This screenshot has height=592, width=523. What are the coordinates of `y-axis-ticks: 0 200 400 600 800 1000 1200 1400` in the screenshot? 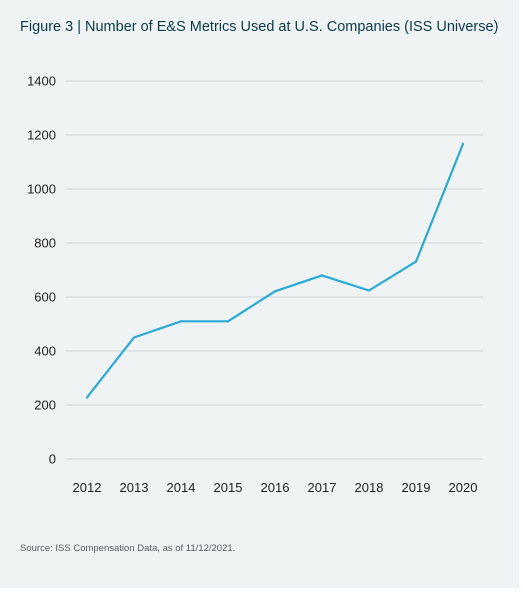 It's located at (41, 270).